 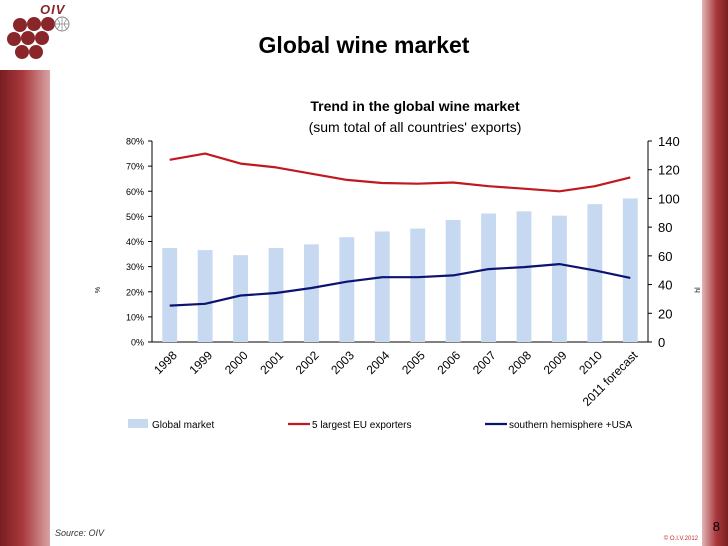 What do you see at coordinates (415, 127) in the screenshot?
I see `chart-subtitle: (sum total of all countries' exports)` at bounding box center [415, 127].